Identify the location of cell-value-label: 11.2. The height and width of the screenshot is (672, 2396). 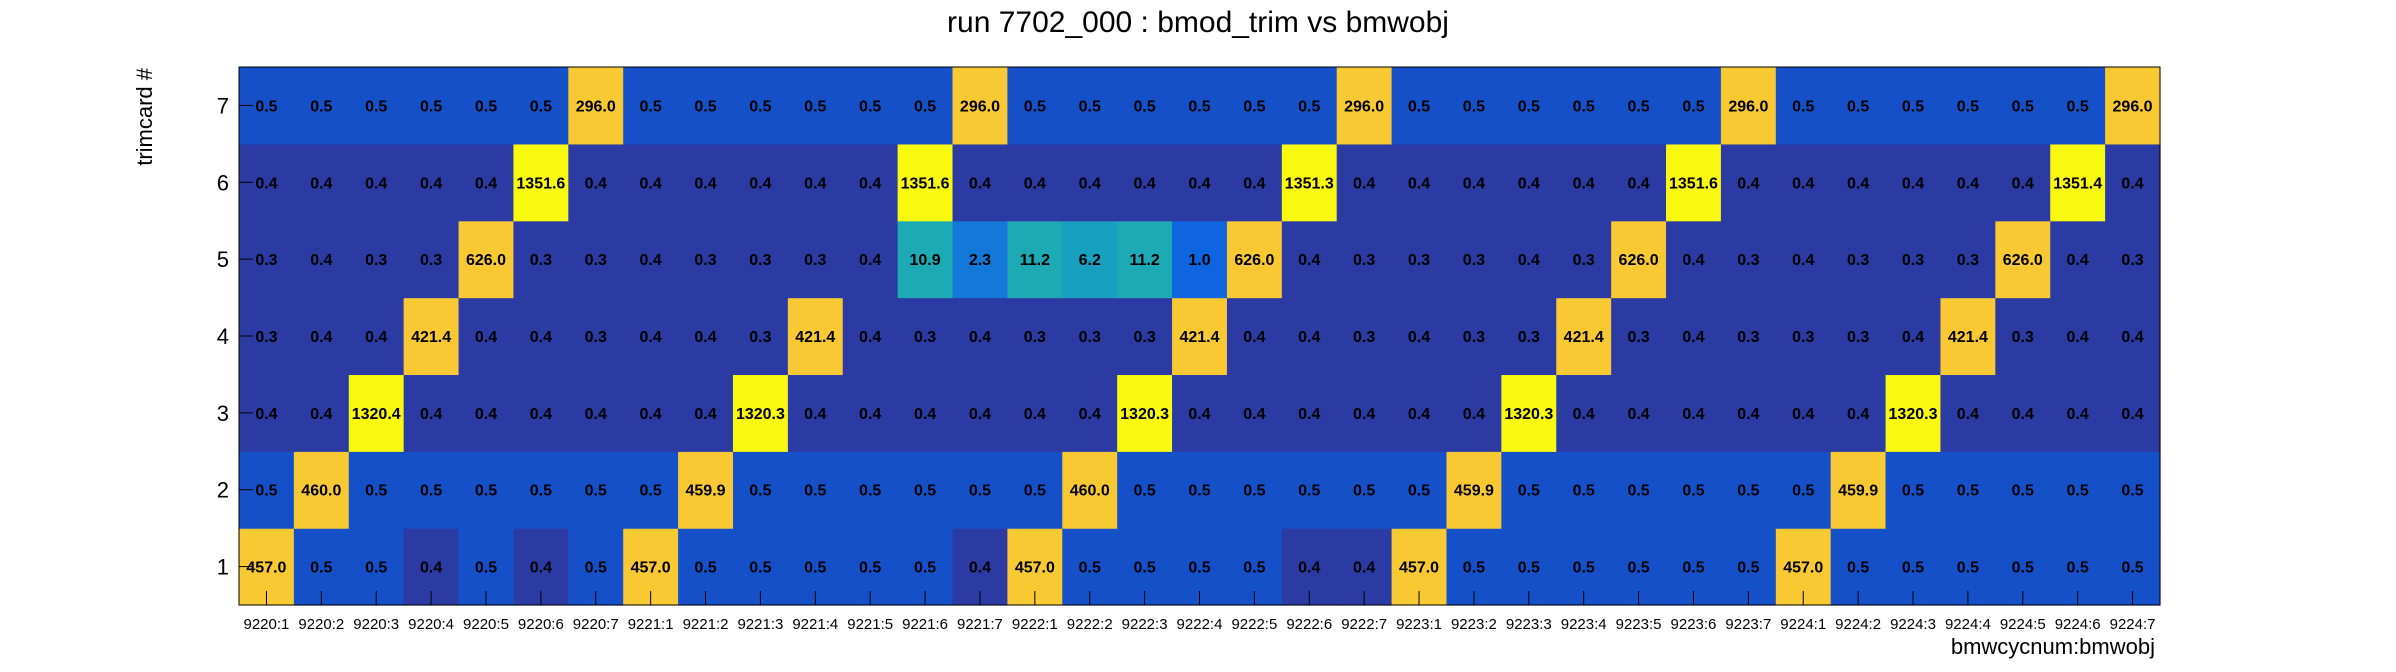
(1035, 260).